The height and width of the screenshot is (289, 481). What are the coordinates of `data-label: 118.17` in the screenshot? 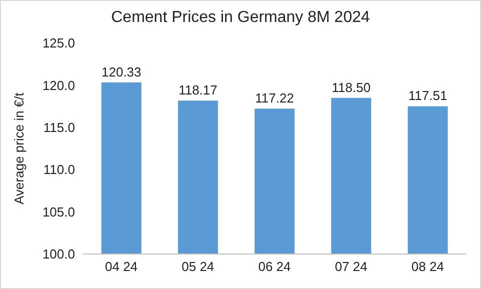 It's located at (198, 90).